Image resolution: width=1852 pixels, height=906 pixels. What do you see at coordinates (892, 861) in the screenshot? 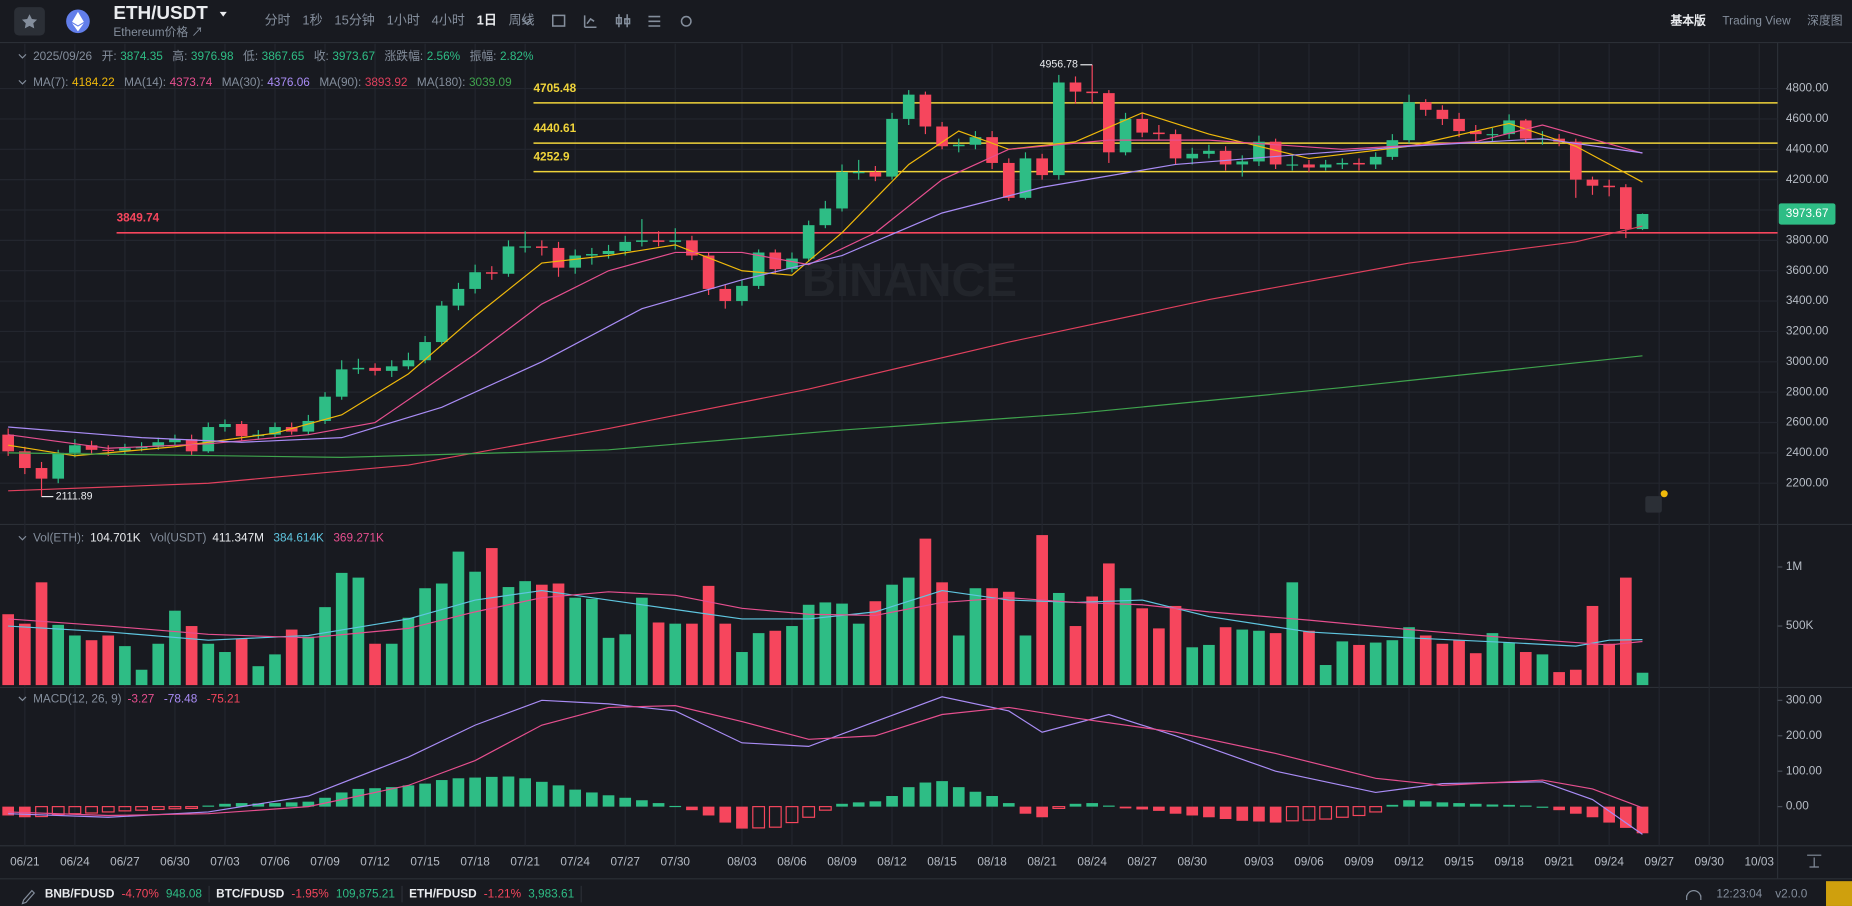
I see `x-tick-label: 08/12` at bounding box center [892, 861].